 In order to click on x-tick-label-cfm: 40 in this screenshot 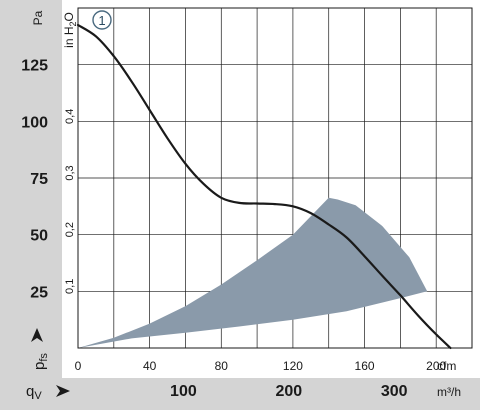, I will do `click(150, 366)`.